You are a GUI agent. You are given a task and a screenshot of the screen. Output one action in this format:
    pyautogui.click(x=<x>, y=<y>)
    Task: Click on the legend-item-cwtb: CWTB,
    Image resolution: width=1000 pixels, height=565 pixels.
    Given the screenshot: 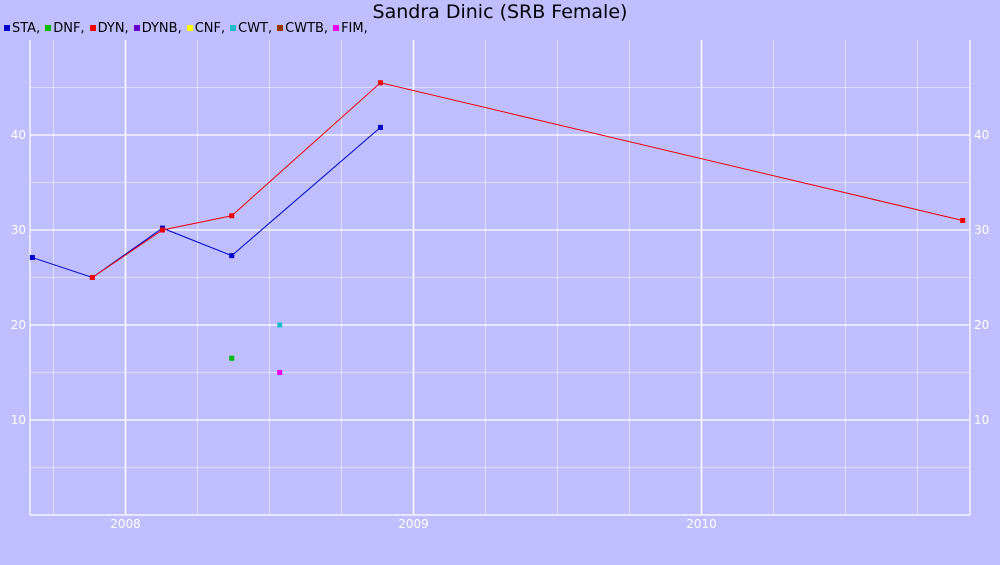 What is the action you would take?
    pyautogui.click(x=302, y=28)
    